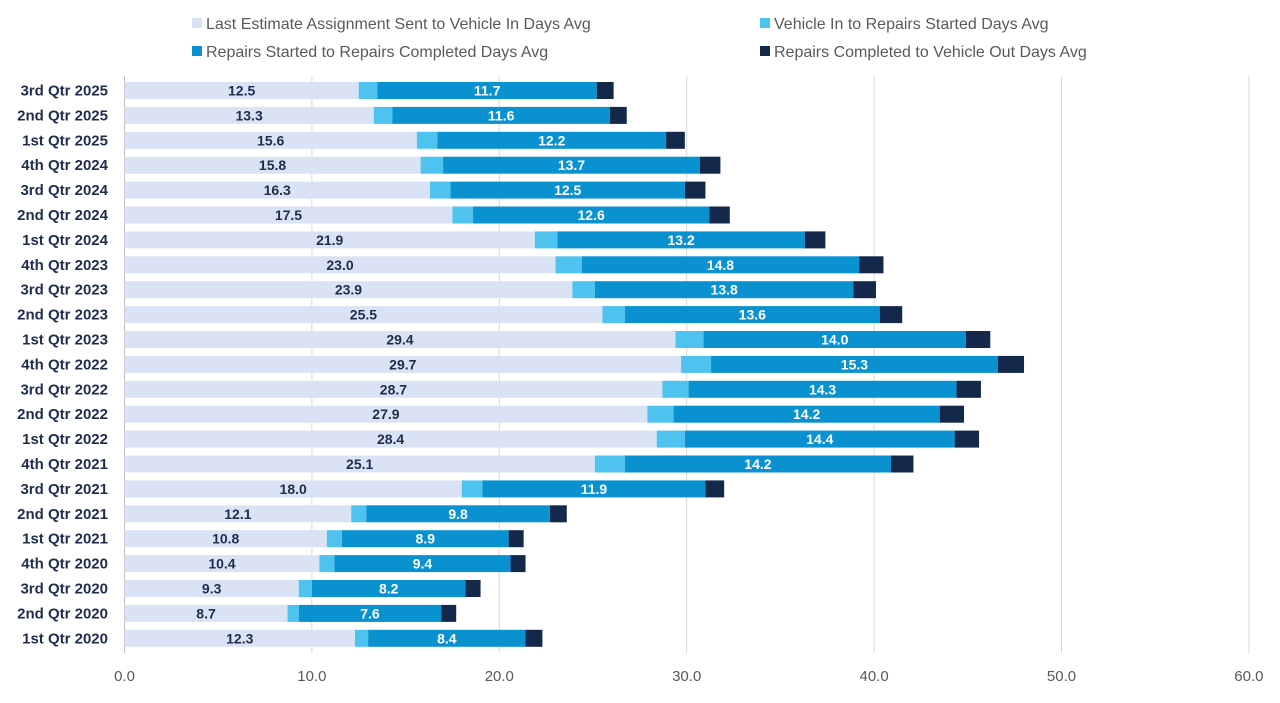 Image resolution: width=1280 pixels, height=703 pixels. I want to click on data-label-1st-qtr-2023-series-3: 14.0, so click(834, 340).